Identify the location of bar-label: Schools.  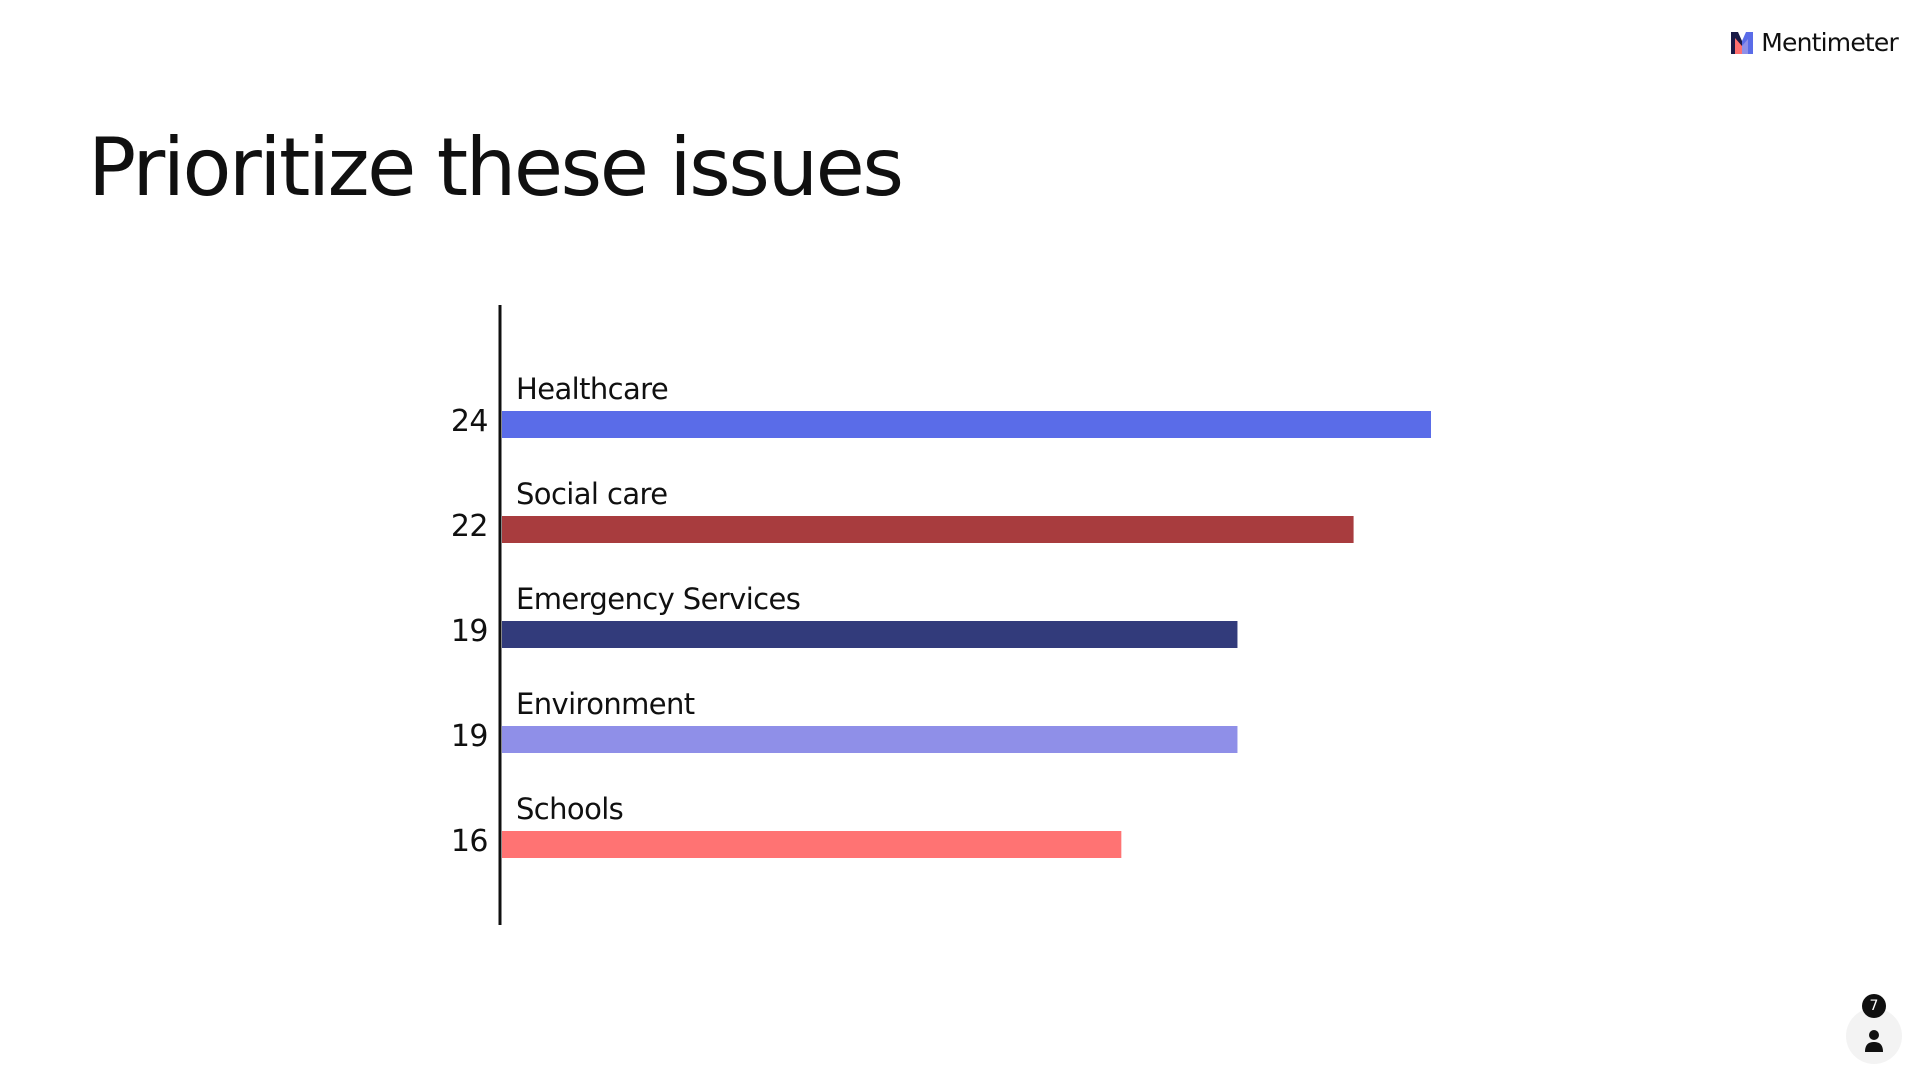
(569, 809).